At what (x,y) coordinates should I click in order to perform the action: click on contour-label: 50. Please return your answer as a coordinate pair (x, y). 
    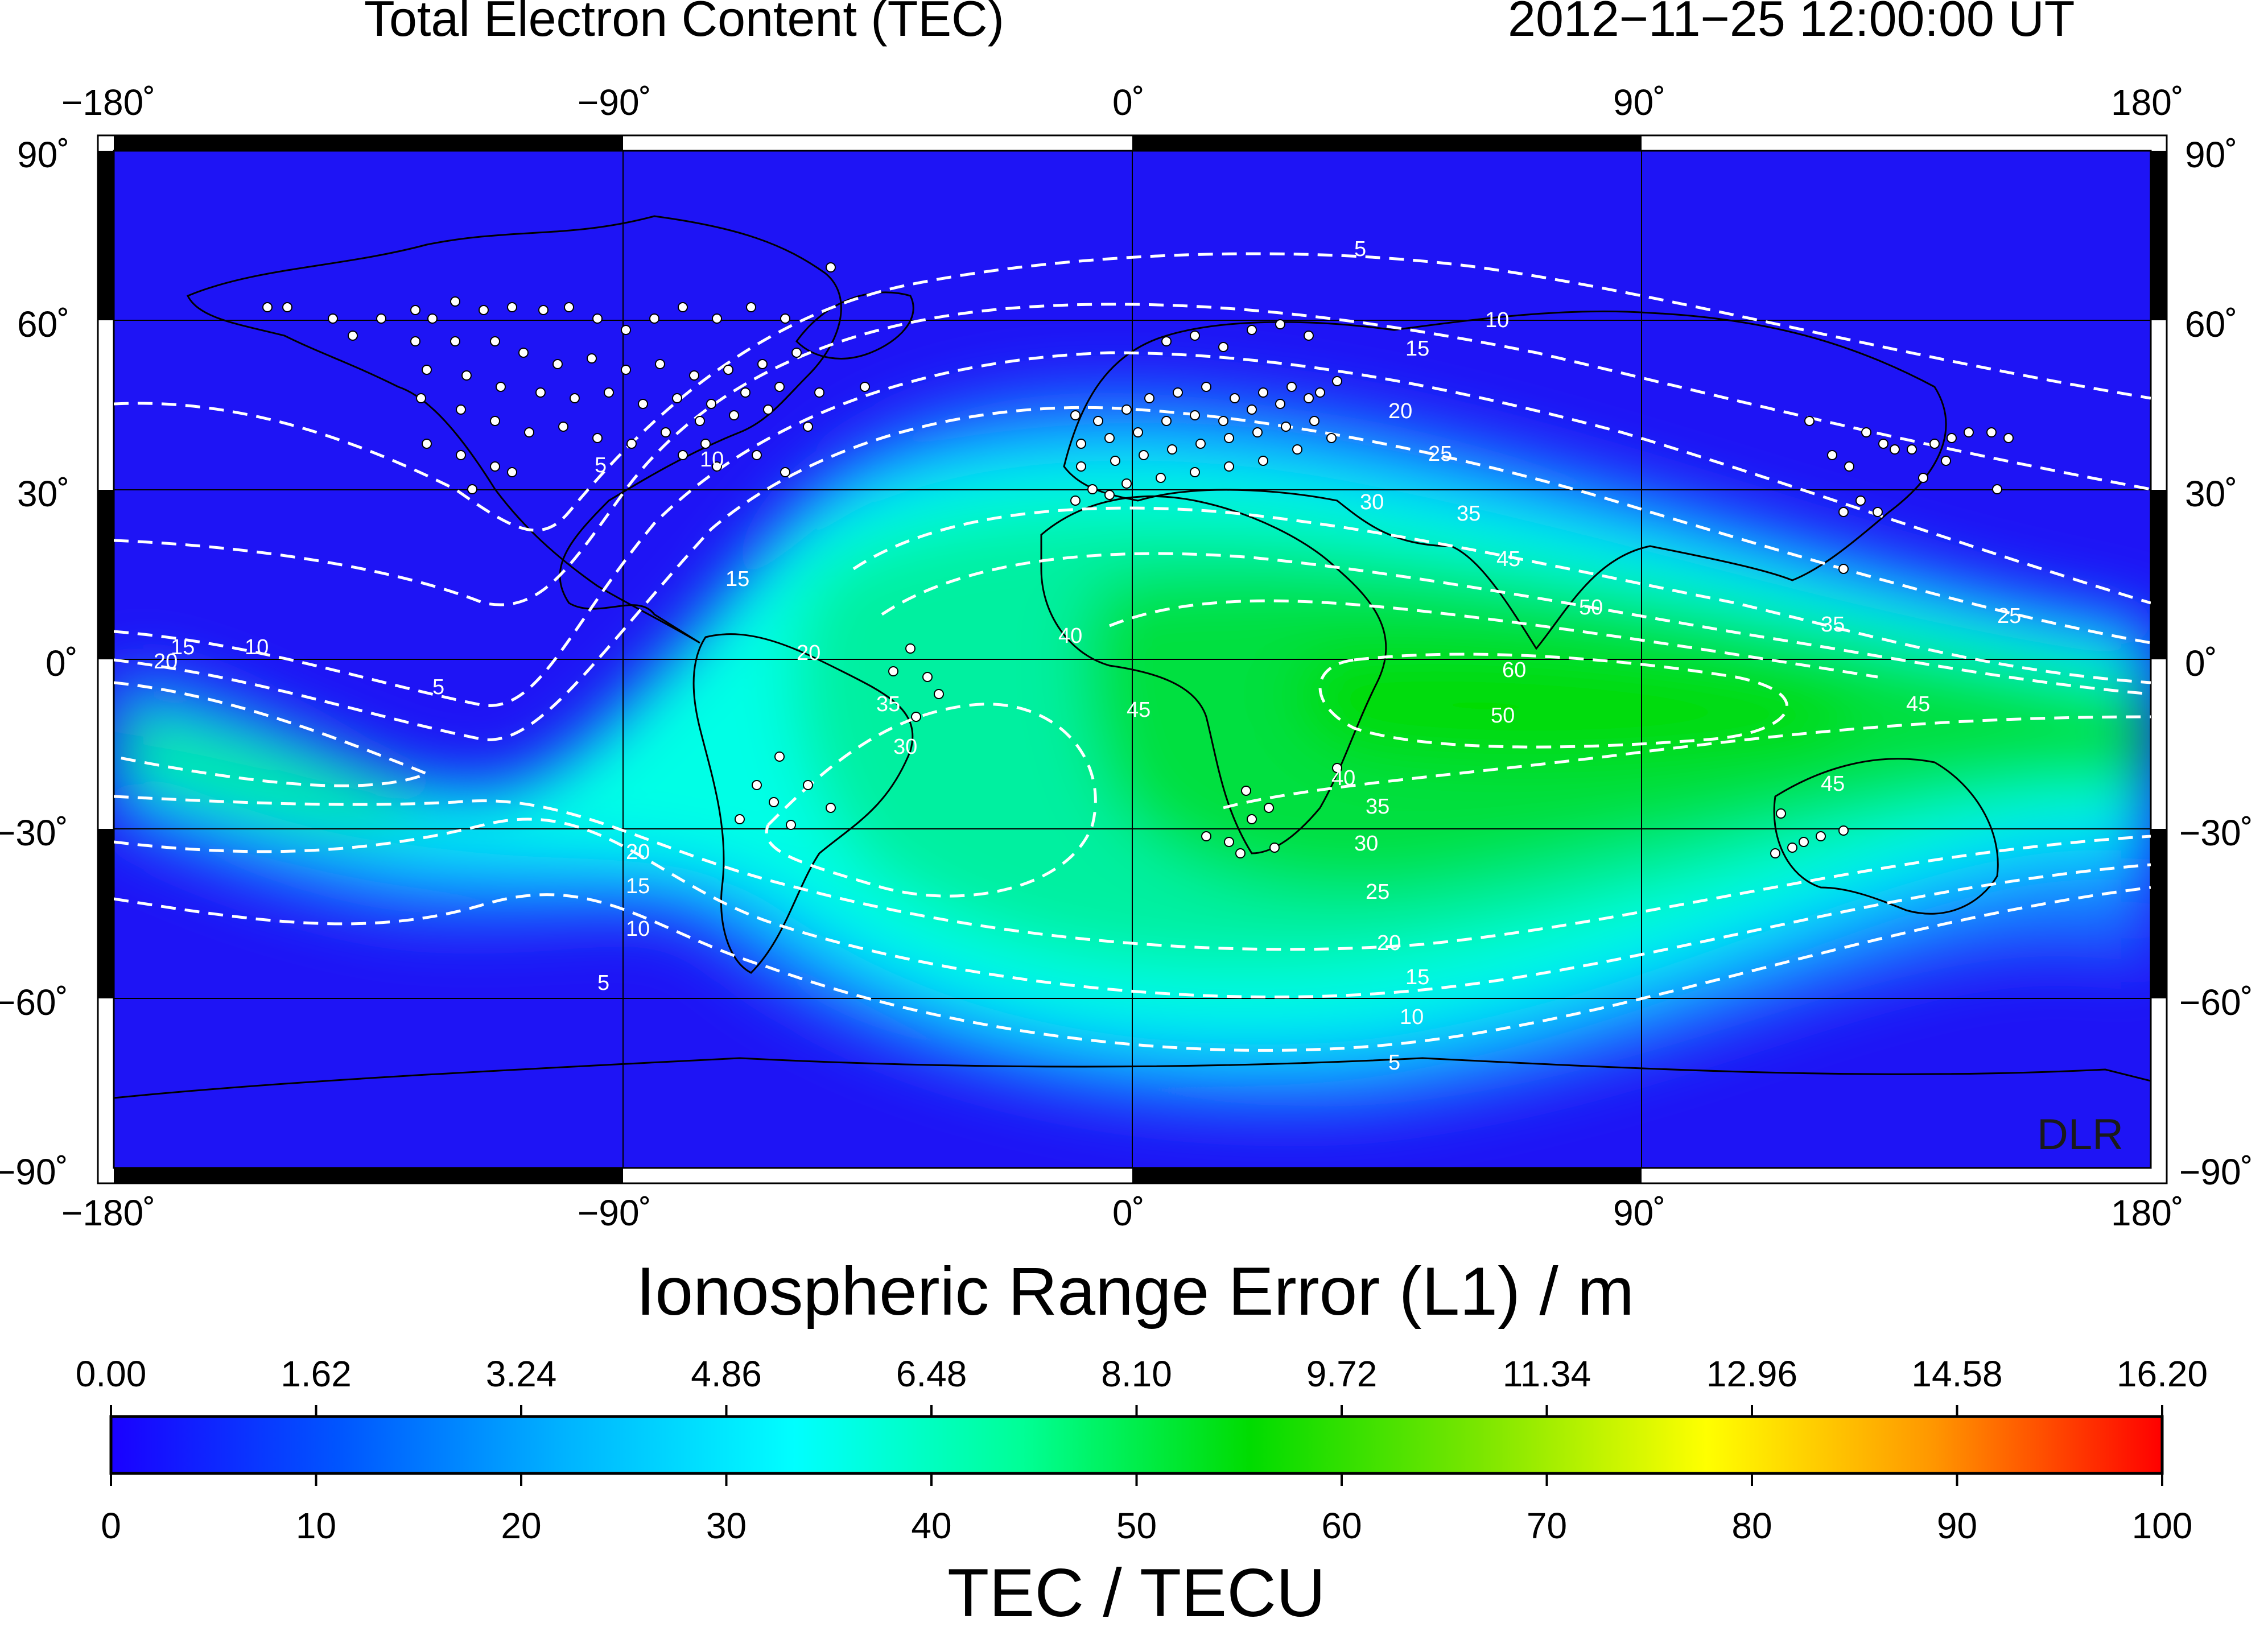
    Looking at the image, I should click on (1503, 716).